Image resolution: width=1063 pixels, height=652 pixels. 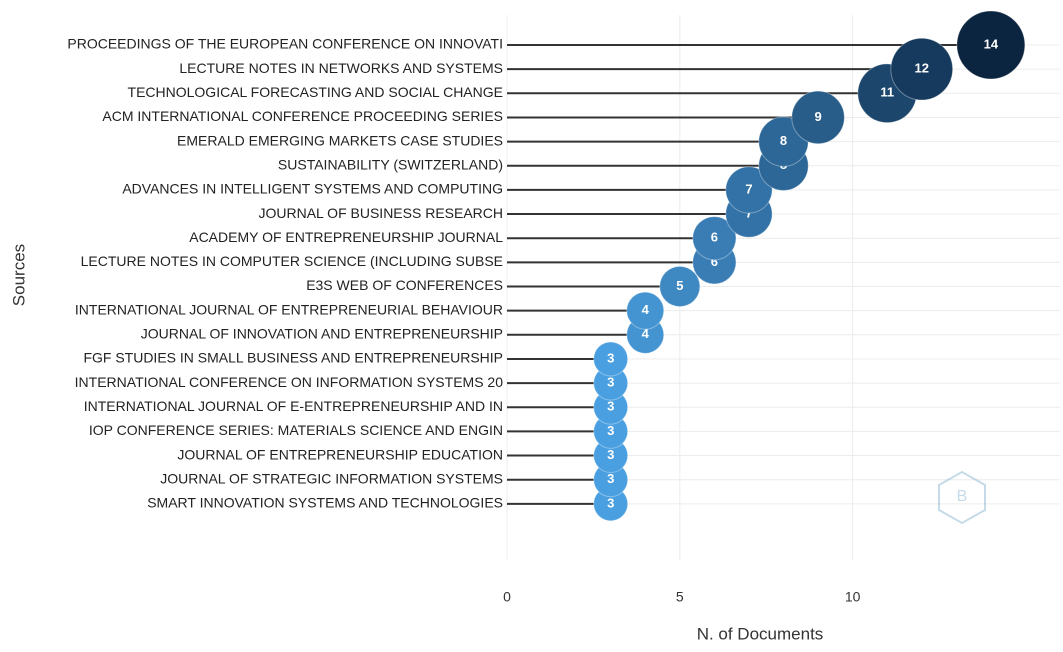 I want to click on y-tick-label: ACADEMY OF ENTREPRENEURSHIP JOURNAL, so click(x=346, y=237).